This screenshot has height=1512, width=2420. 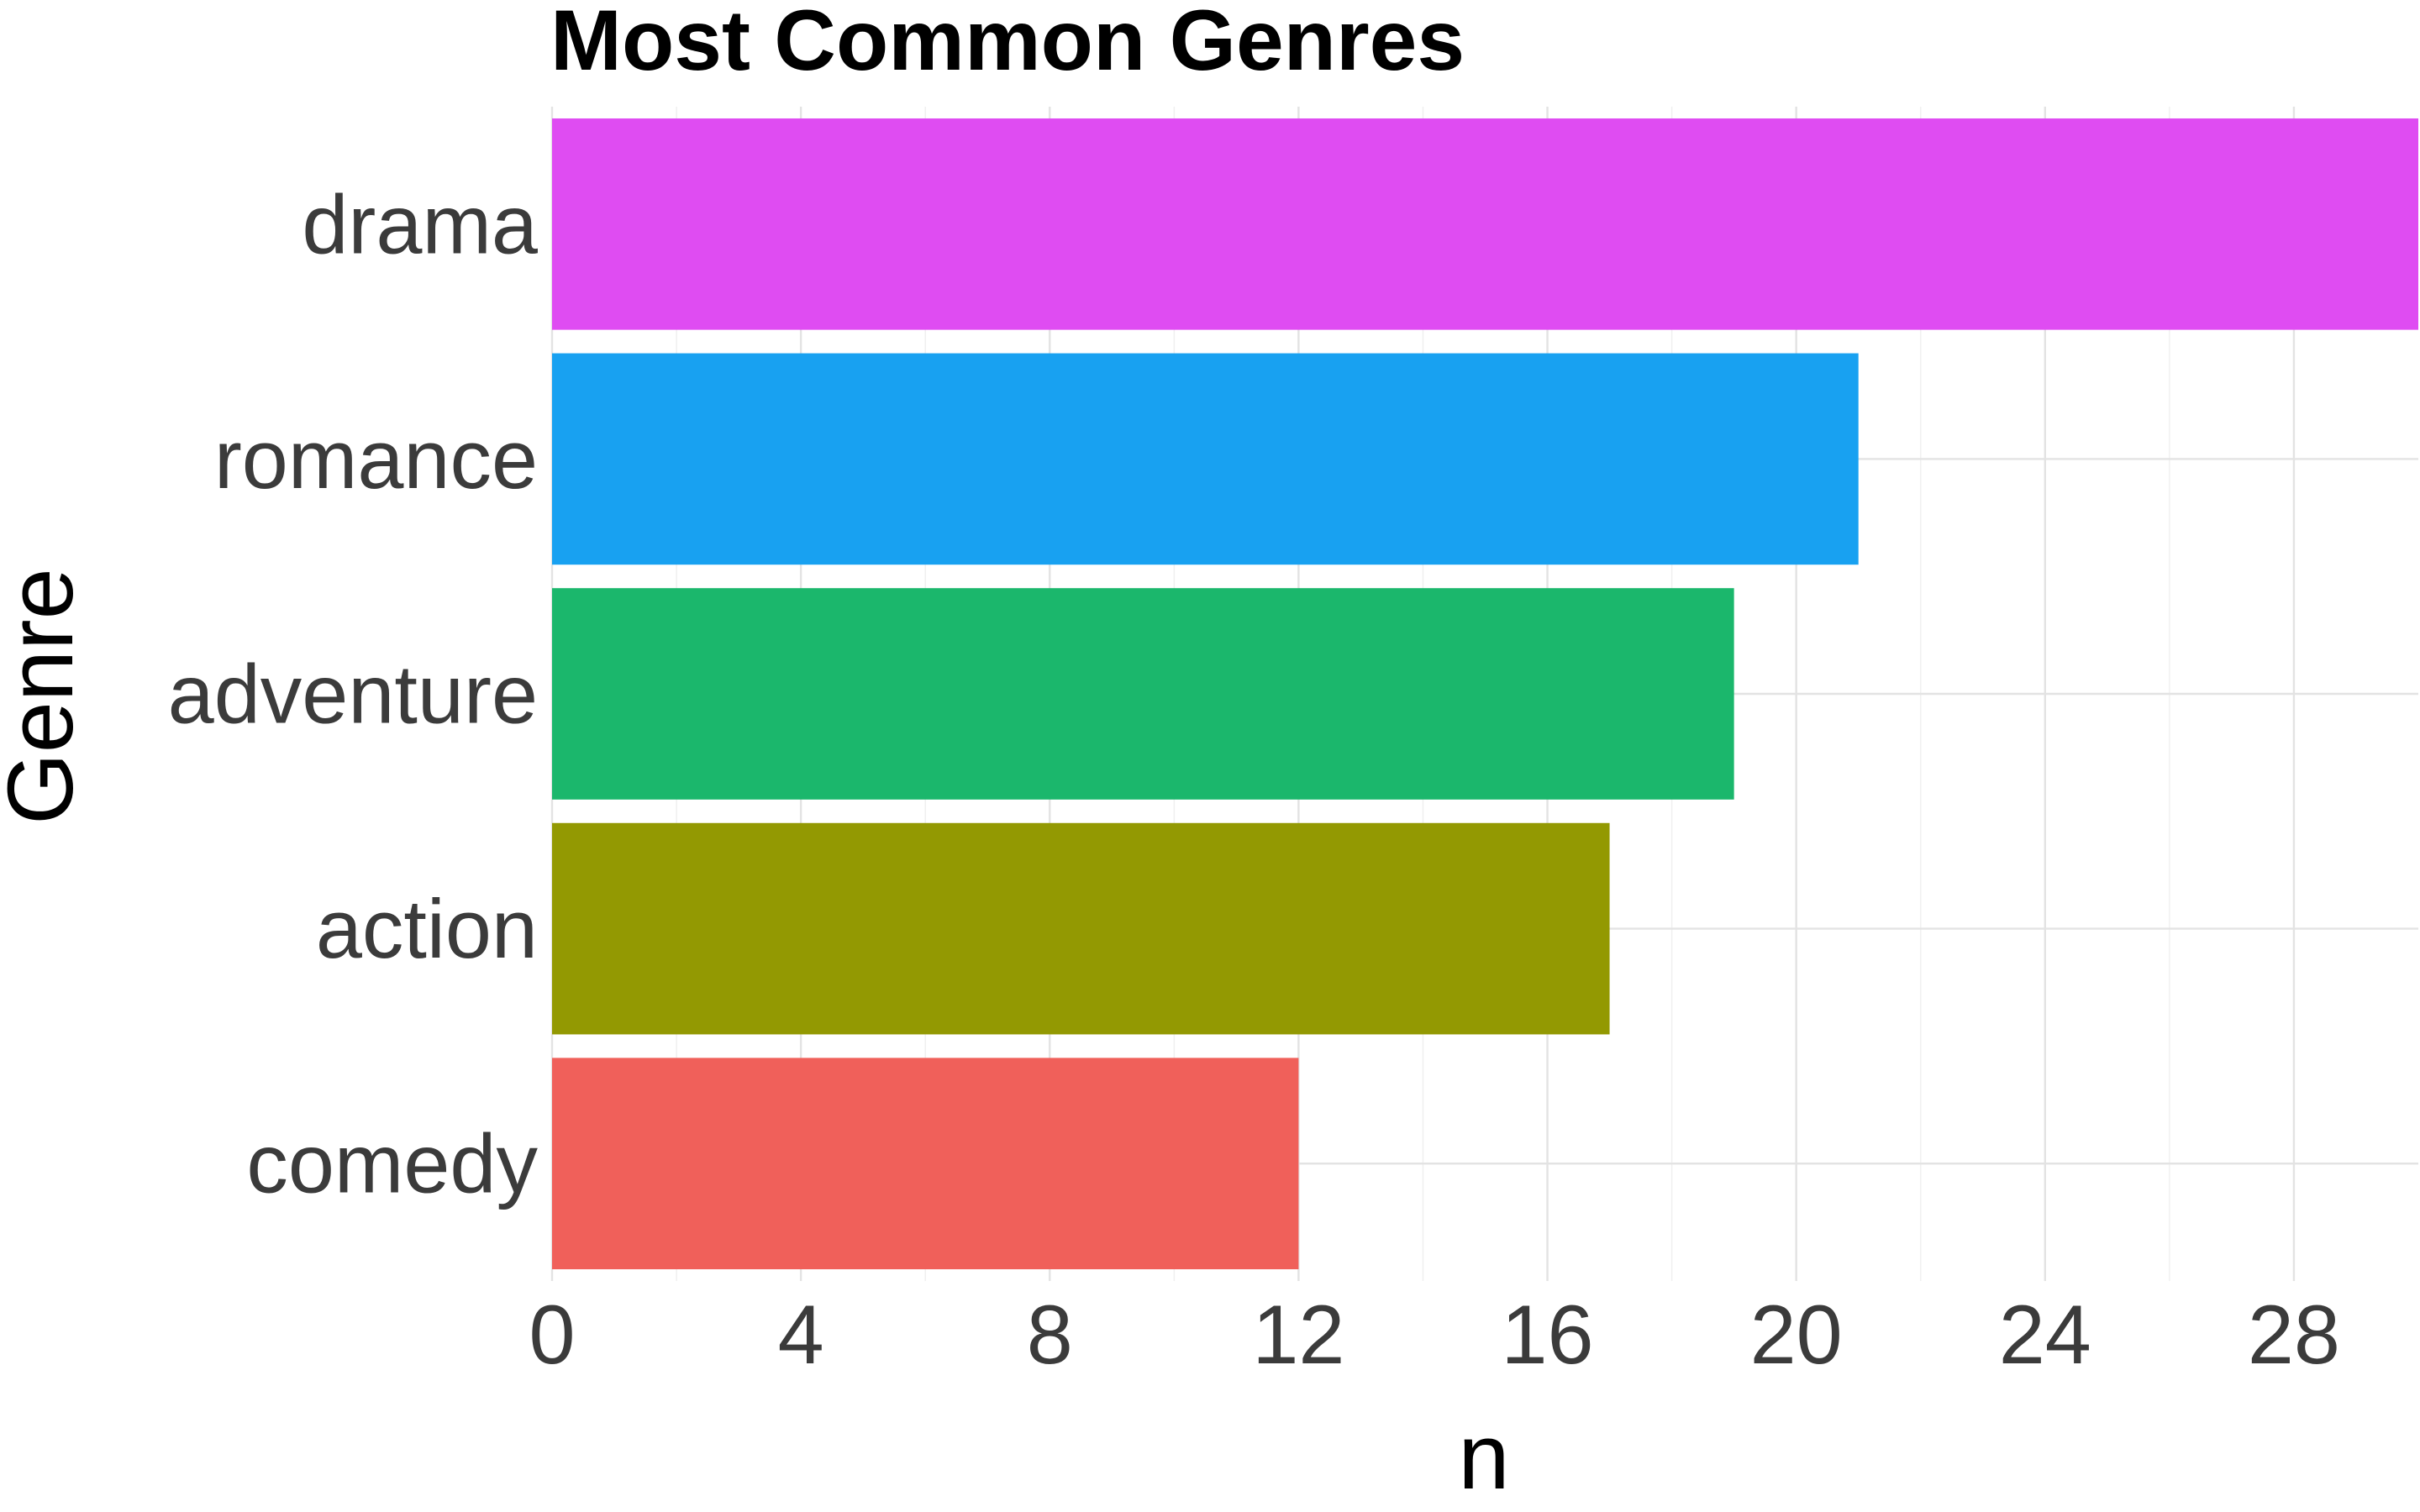 What do you see at coordinates (2045, 1334) in the screenshot?
I see `x-tick-label: 24` at bounding box center [2045, 1334].